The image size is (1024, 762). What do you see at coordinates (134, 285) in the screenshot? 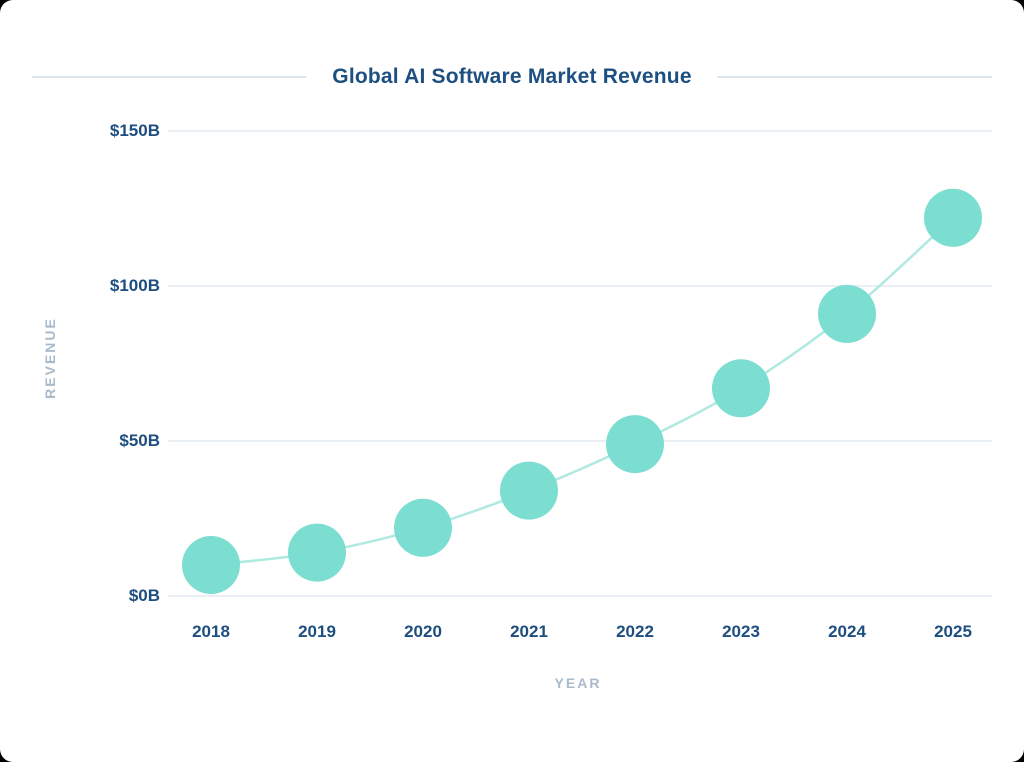
I see `y-tick-label: $100B` at bounding box center [134, 285].